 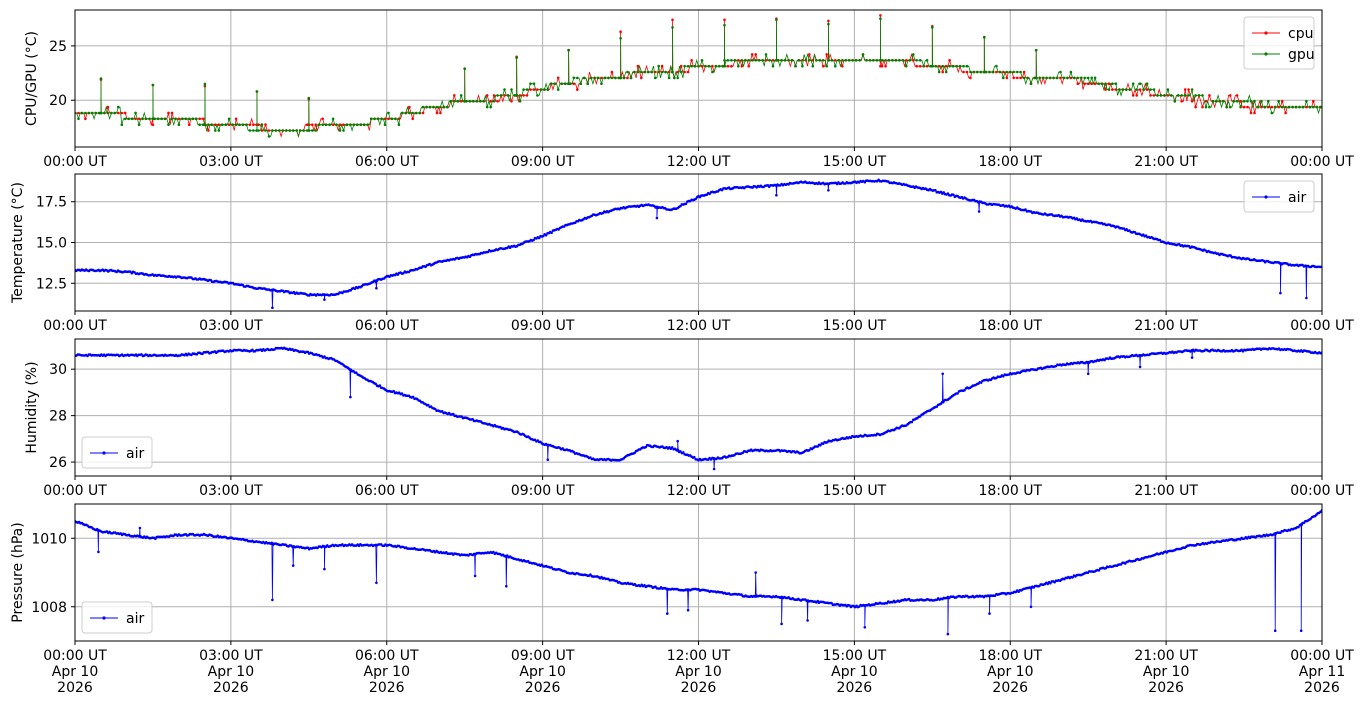 What do you see at coordinates (1279, 196) in the screenshot?
I see `legend: air` at bounding box center [1279, 196].